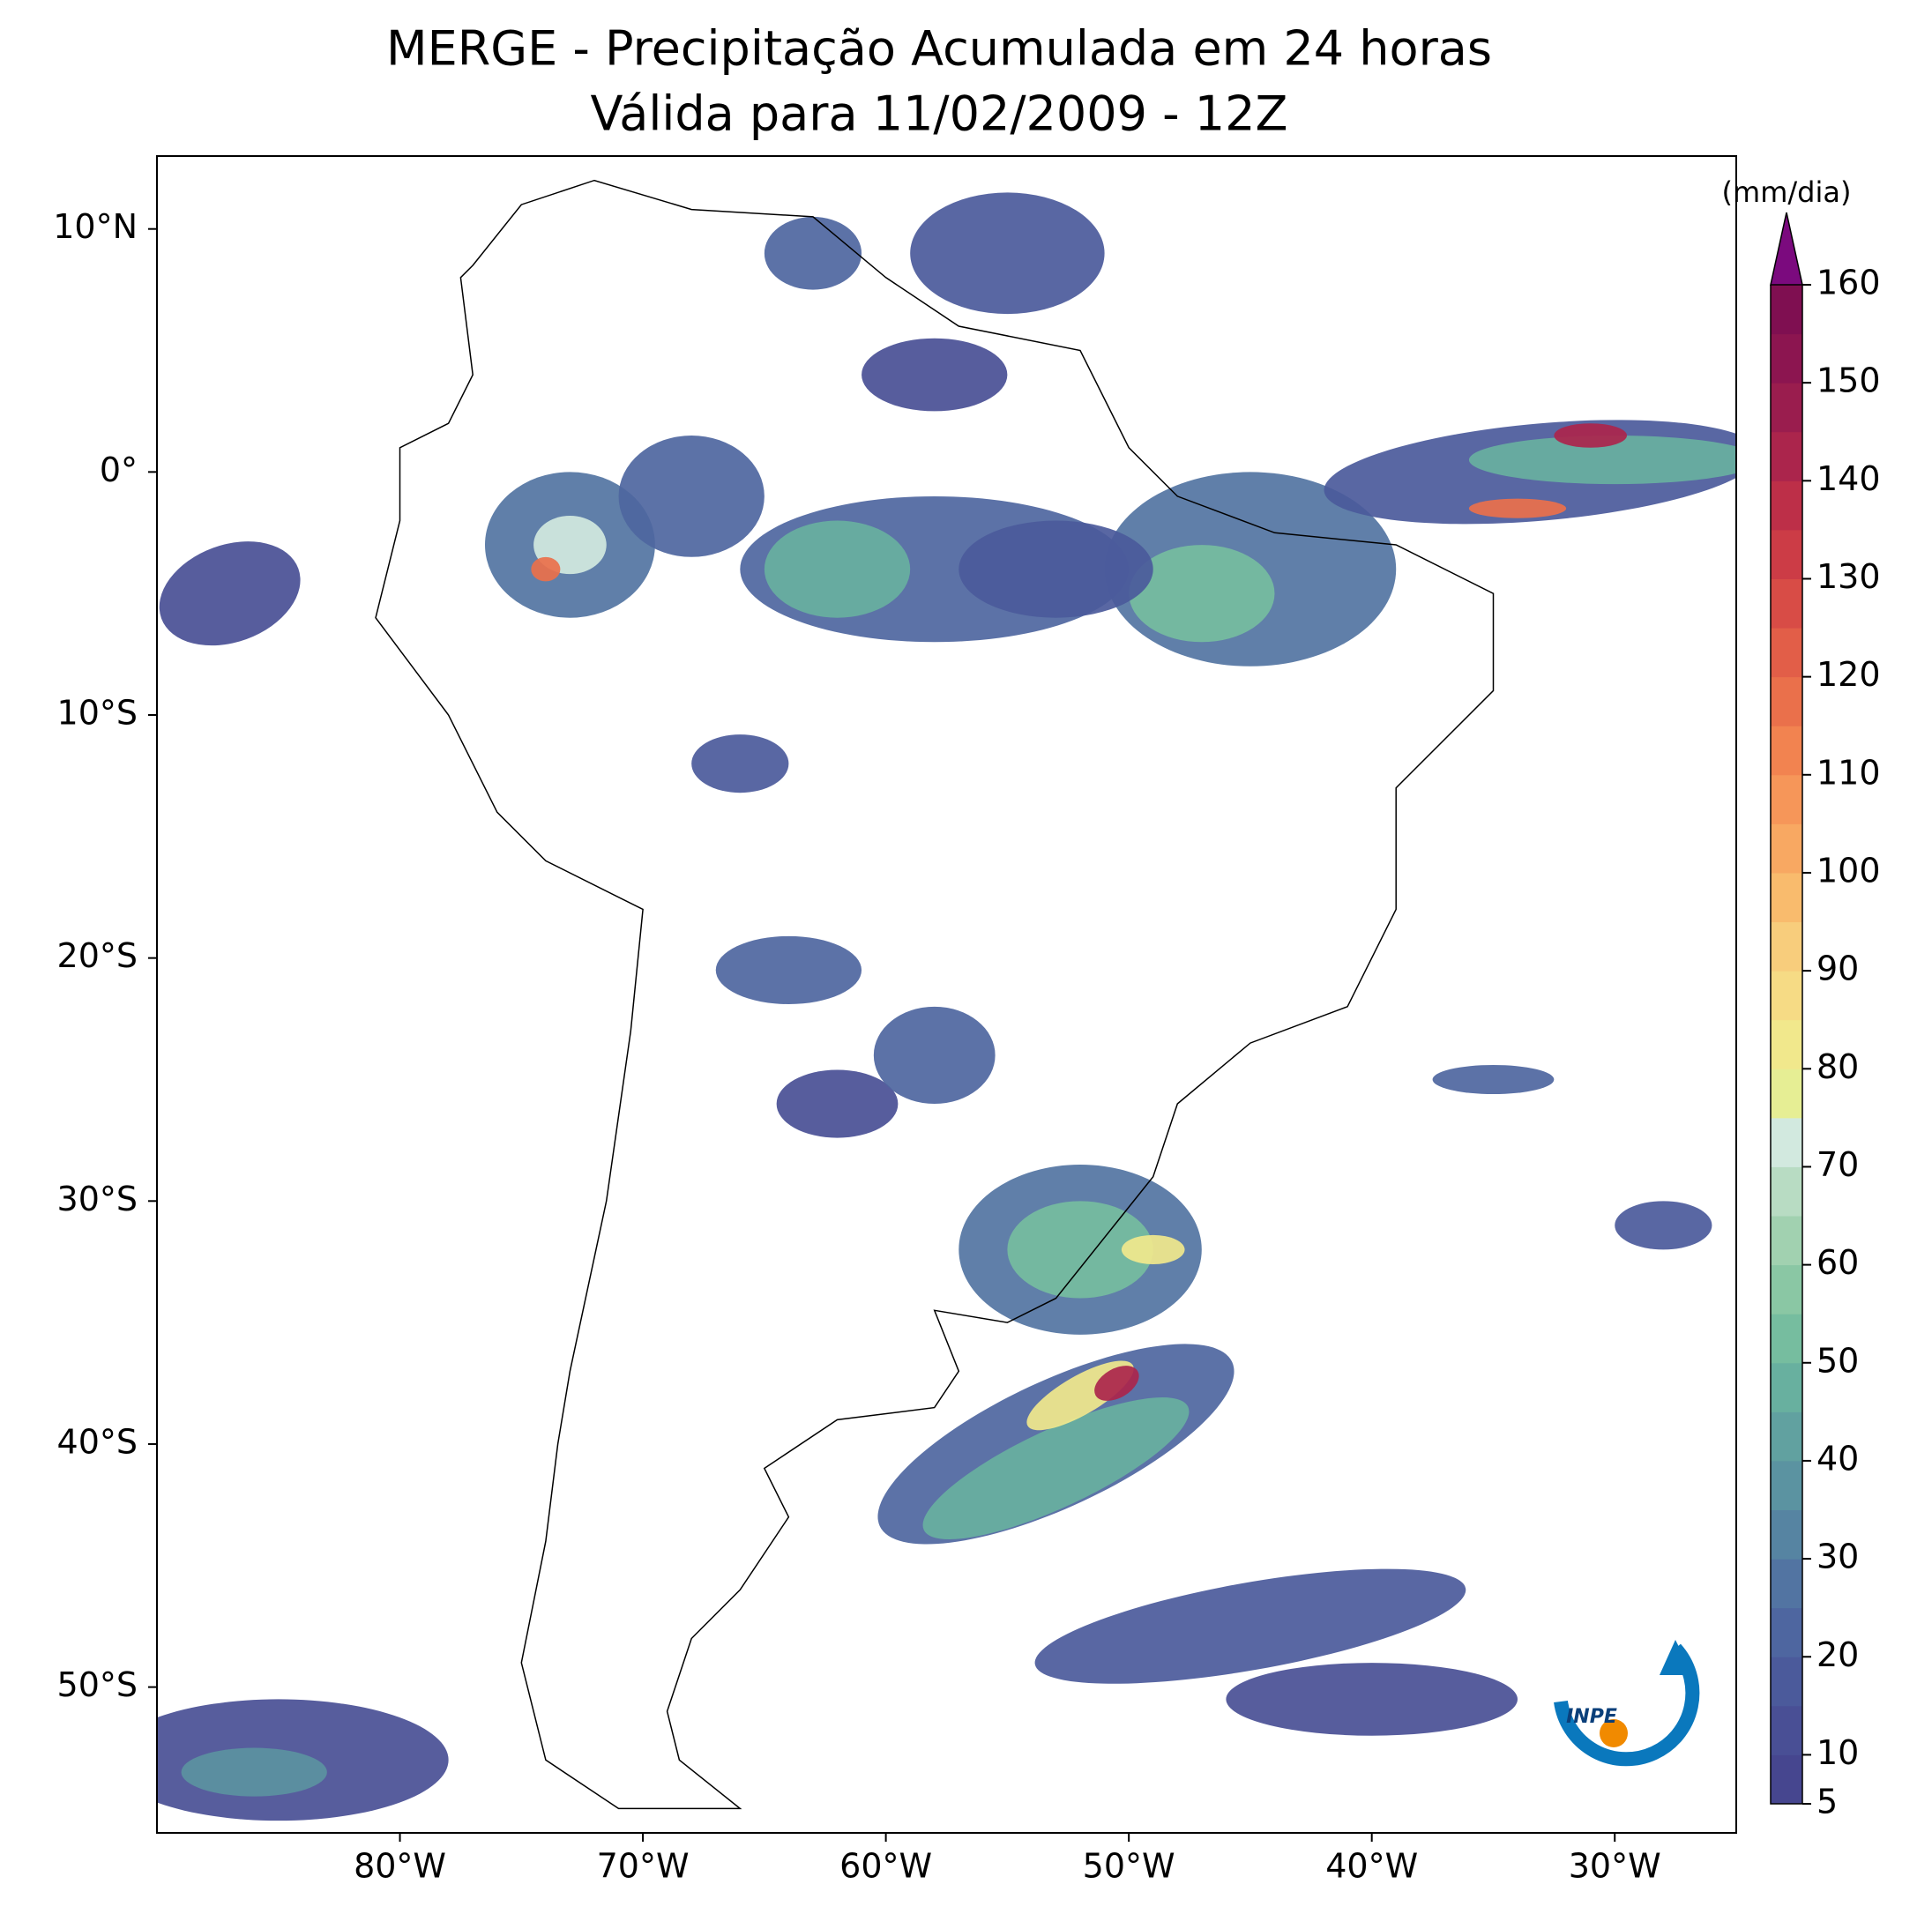 This screenshot has width=1932, height=1914. What do you see at coordinates (1827, 1802) in the screenshot?
I see `colorbar-tick-label: 5` at bounding box center [1827, 1802].